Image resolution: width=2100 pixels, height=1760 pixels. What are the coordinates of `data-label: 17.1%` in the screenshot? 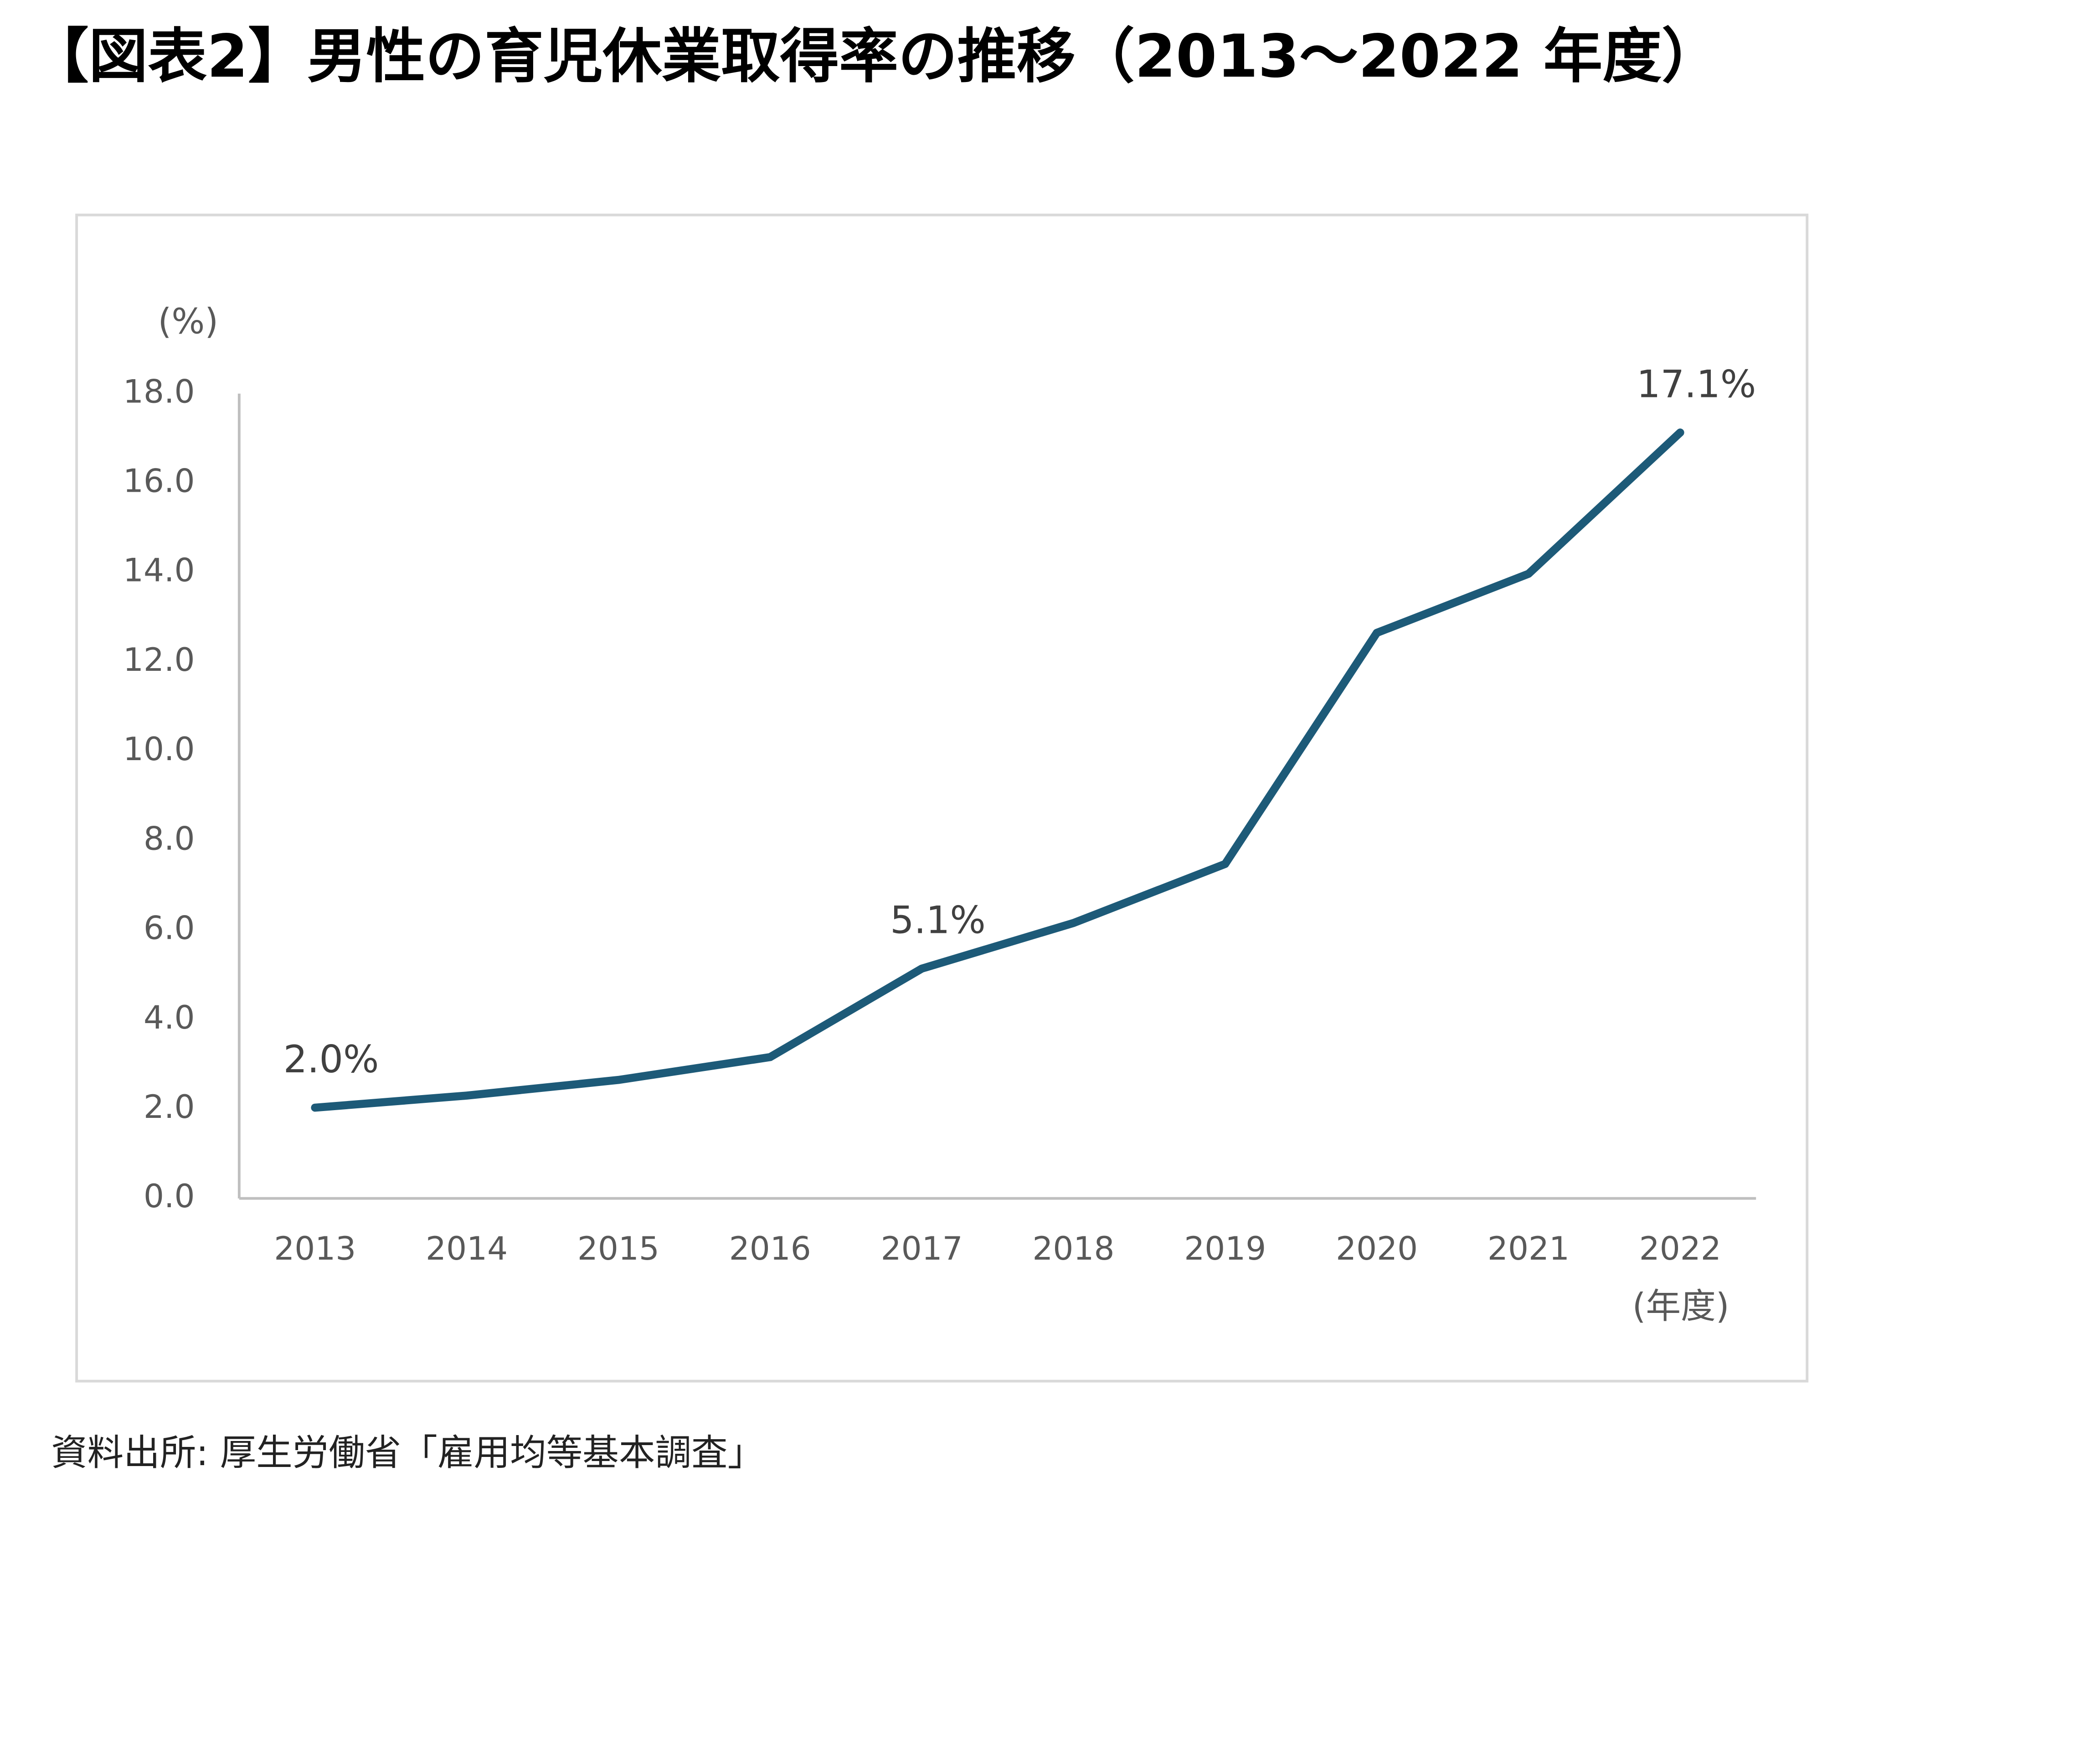 It's located at (1697, 384).